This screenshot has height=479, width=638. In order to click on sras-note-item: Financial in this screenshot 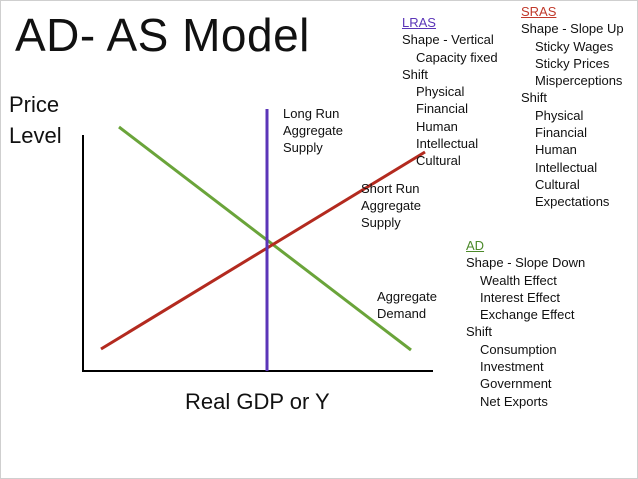, I will do `click(561, 133)`.